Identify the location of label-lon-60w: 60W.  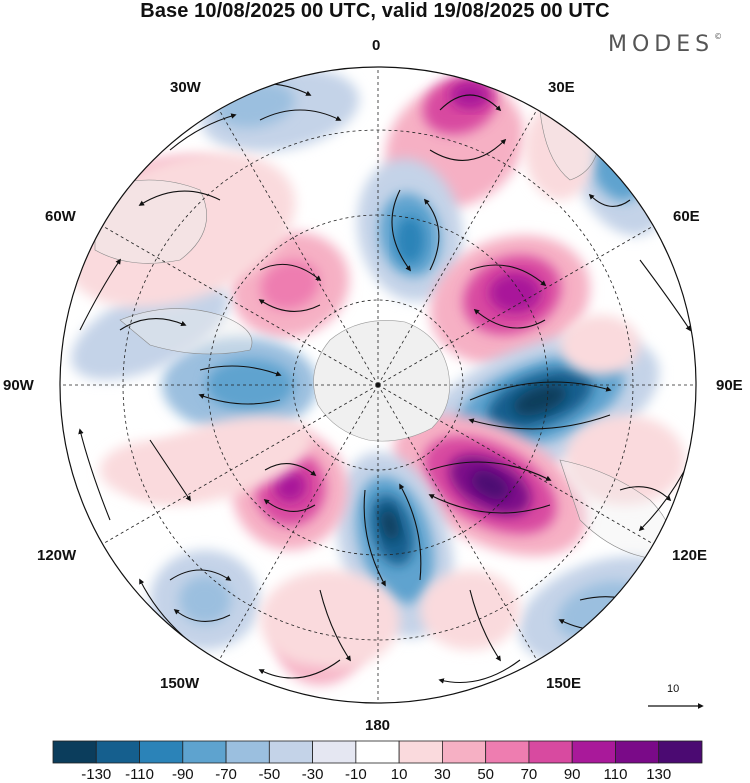
(60, 216).